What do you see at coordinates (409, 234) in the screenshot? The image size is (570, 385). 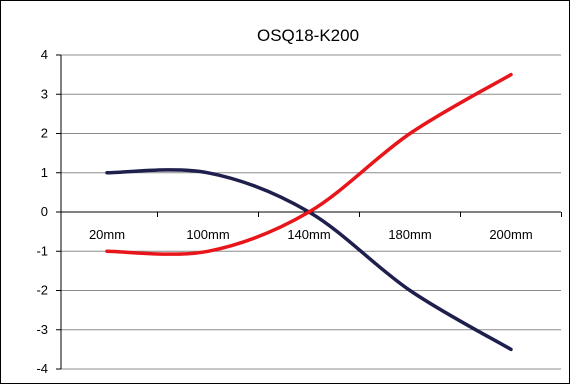 I see `x-tick-label: 180mm` at bounding box center [409, 234].